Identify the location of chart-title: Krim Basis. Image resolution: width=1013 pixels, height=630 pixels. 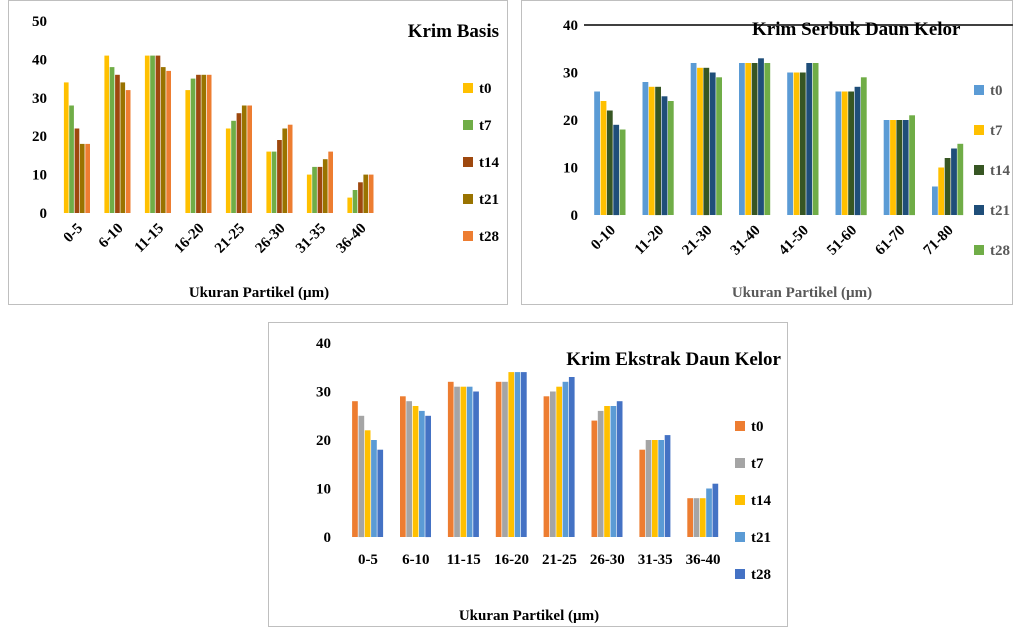
(453, 31).